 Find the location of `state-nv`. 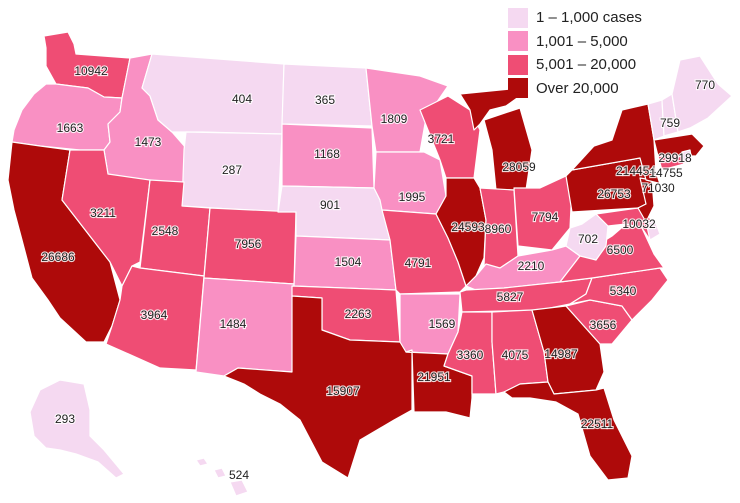

state-nv is located at coordinates (106, 218).